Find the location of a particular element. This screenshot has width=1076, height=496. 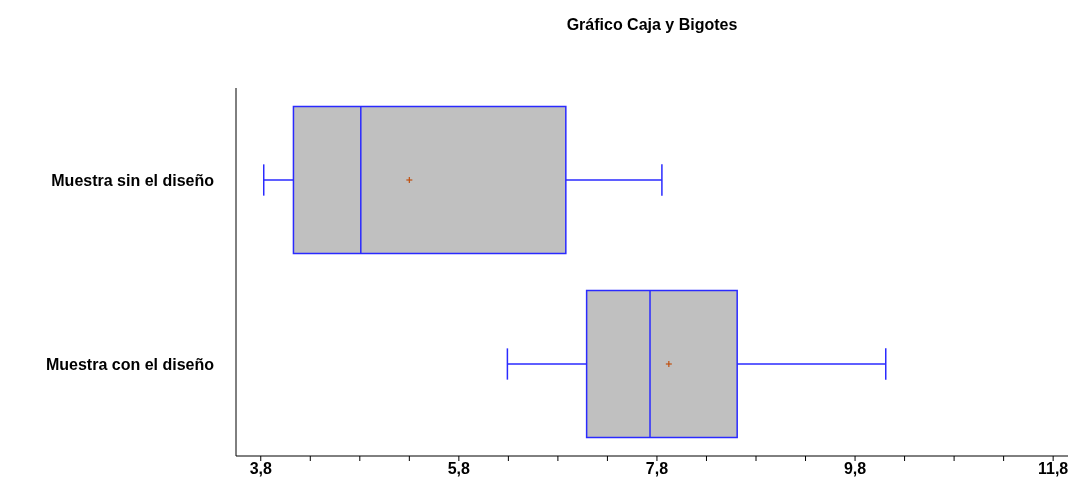

x-tick-label: 7,8 is located at coordinates (657, 469).